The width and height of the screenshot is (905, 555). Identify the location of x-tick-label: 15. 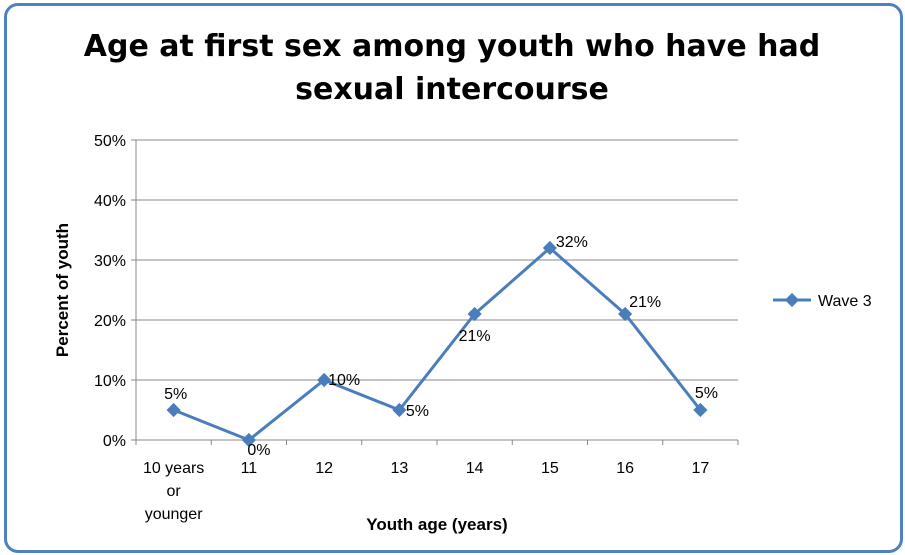
(550, 468).